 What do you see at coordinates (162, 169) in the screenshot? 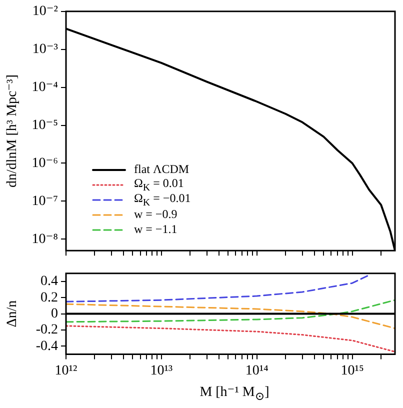
I see `legend-label: flat ΛCDM` at bounding box center [162, 169].